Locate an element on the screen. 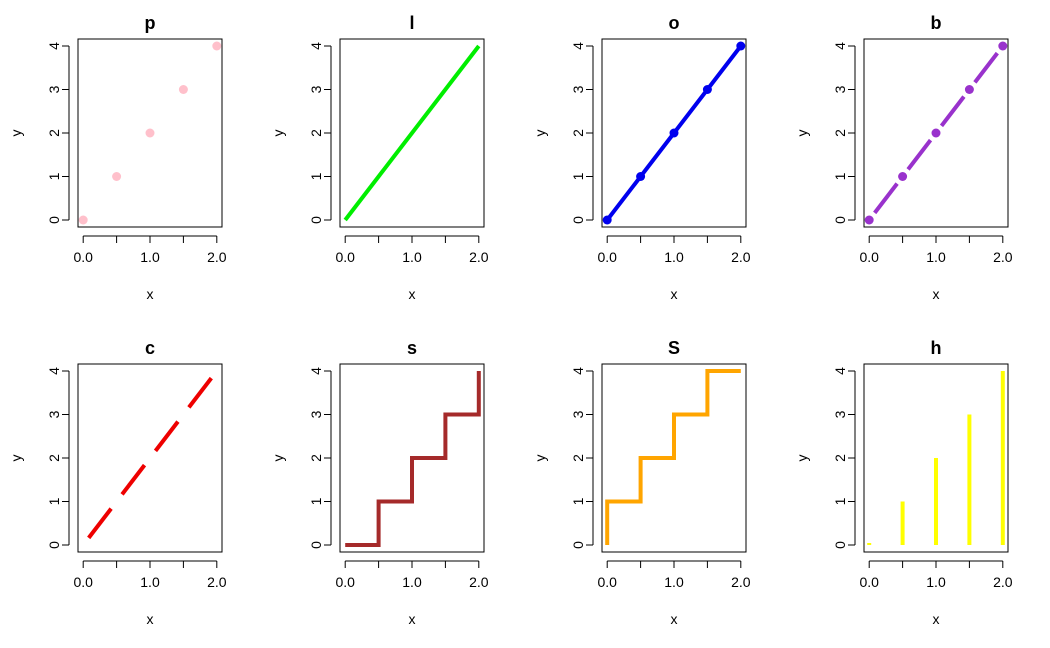  panel-b: b 0.0 1.0 2.0 0 1 2 3 4 x y is located at coordinates (903, 157).